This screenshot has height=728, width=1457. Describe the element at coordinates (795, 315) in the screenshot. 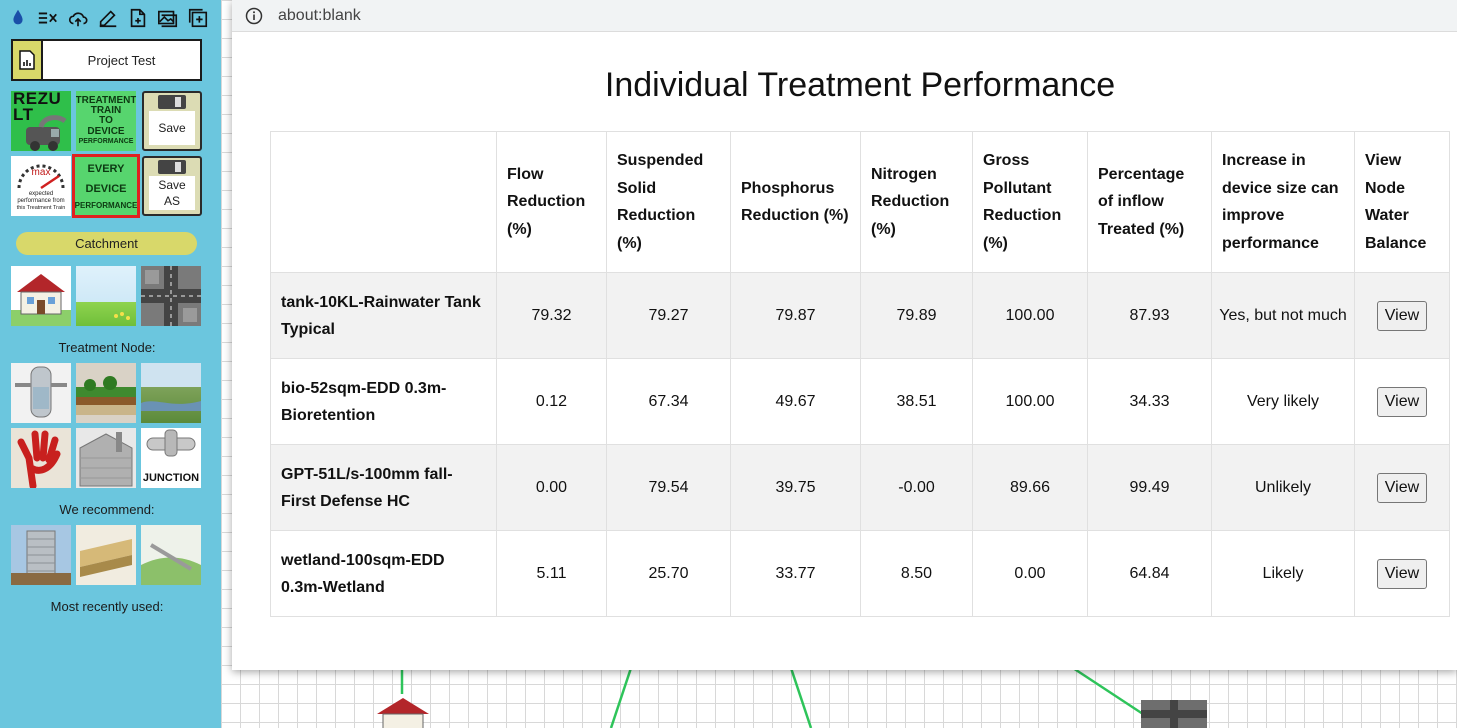

I see `phosphorus-reduction: 79.87` at that location.